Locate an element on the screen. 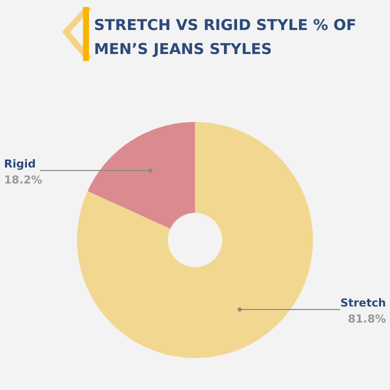 This screenshot has width=390, height=390. chart-title: STRETCH VS RIGID STYLE % OF MEN’S JEANS STYLES is located at coordinates (225, 37).